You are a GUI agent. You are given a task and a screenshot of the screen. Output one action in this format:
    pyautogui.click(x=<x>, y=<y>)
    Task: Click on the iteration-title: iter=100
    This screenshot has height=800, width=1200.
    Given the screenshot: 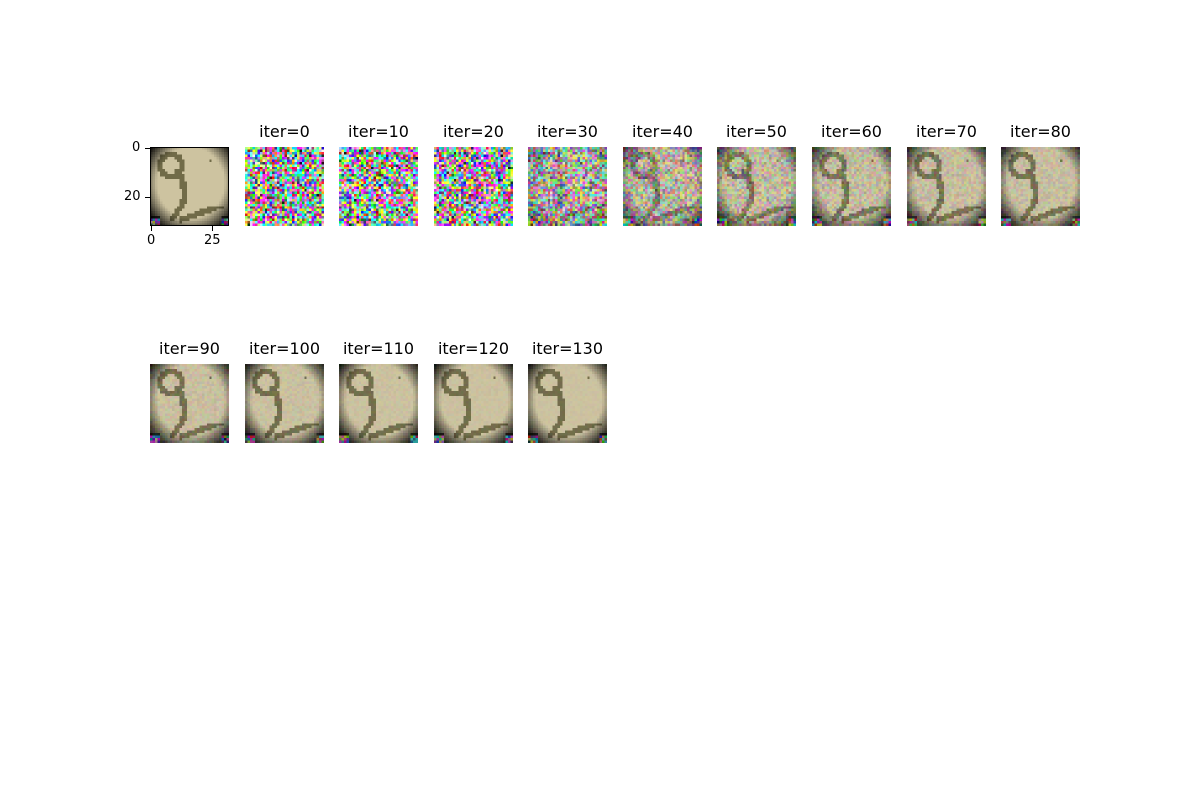 What is the action you would take?
    pyautogui.click(x=284, y=348)
    